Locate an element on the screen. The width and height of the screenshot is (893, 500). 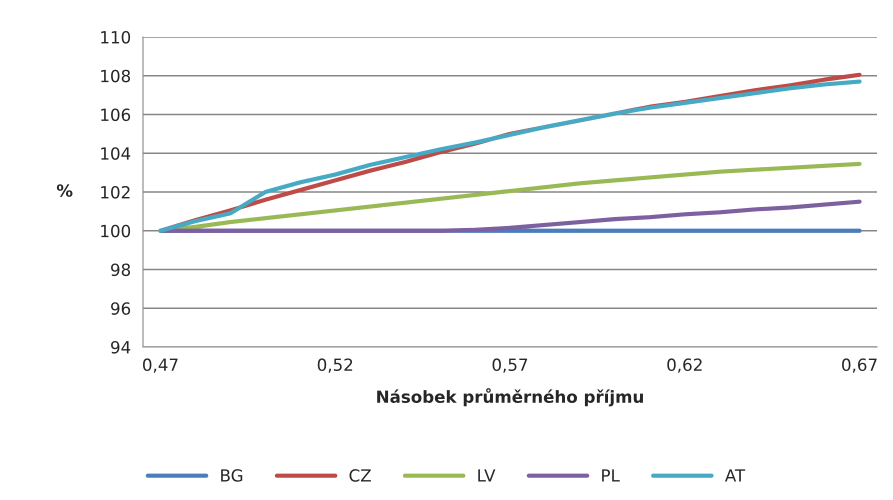
legend-label: LV is located at coordinates (487, 475).